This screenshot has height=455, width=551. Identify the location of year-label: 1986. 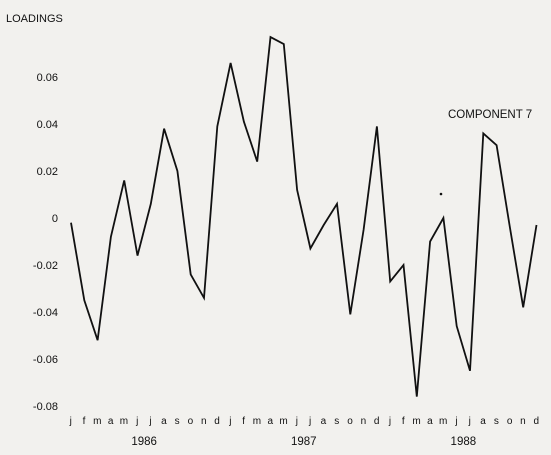
(144, 442).